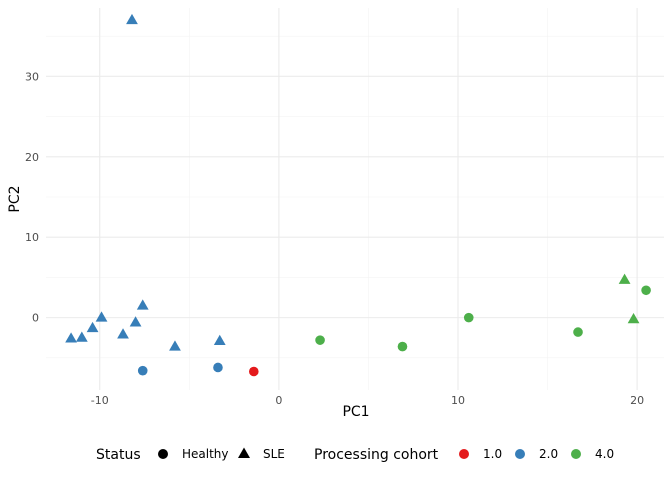  I want to click on legend-cohort-2-key, so click(520, 454).